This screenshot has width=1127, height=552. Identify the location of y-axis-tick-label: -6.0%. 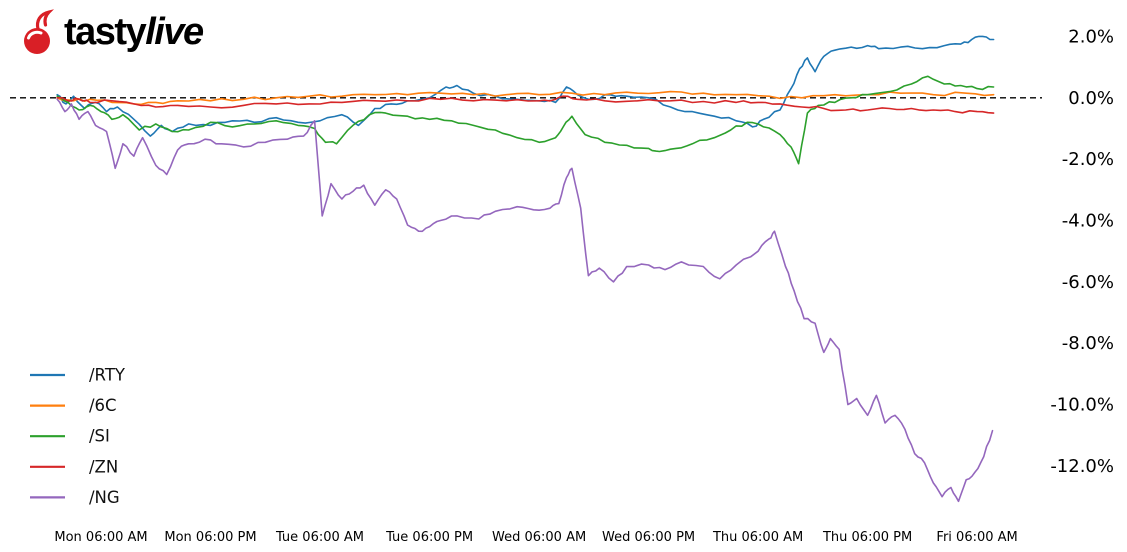
(1088, 282).